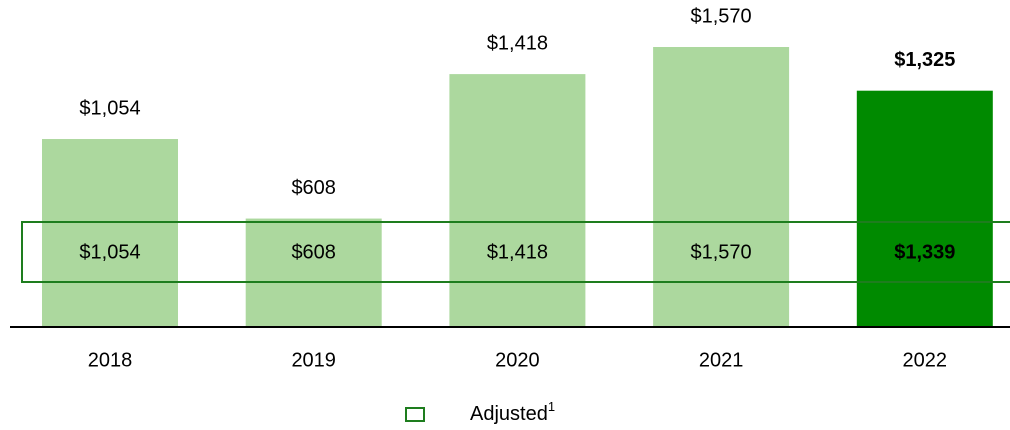 Image resolution: width=1010 pixels, height=430 pixels. What do you see at coordinates (110, 360) in the screenshot?
I see `x-tick-label: 2018` at bounding box center [110, 360].